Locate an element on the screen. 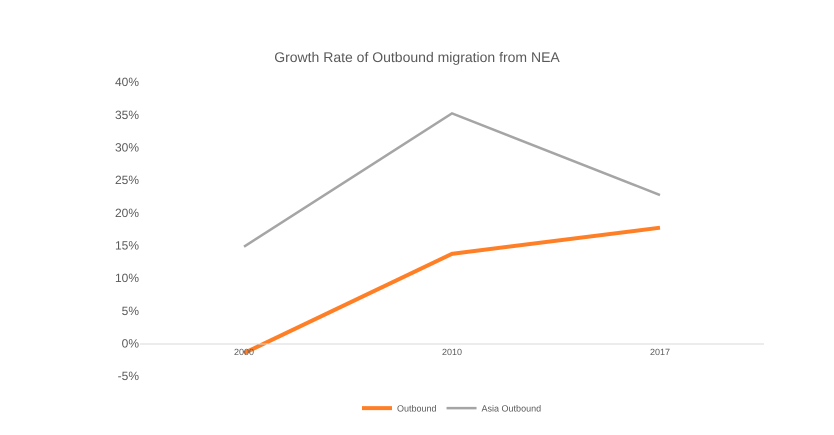  y-tick-label: 30% is located at coordinates (127, 147).